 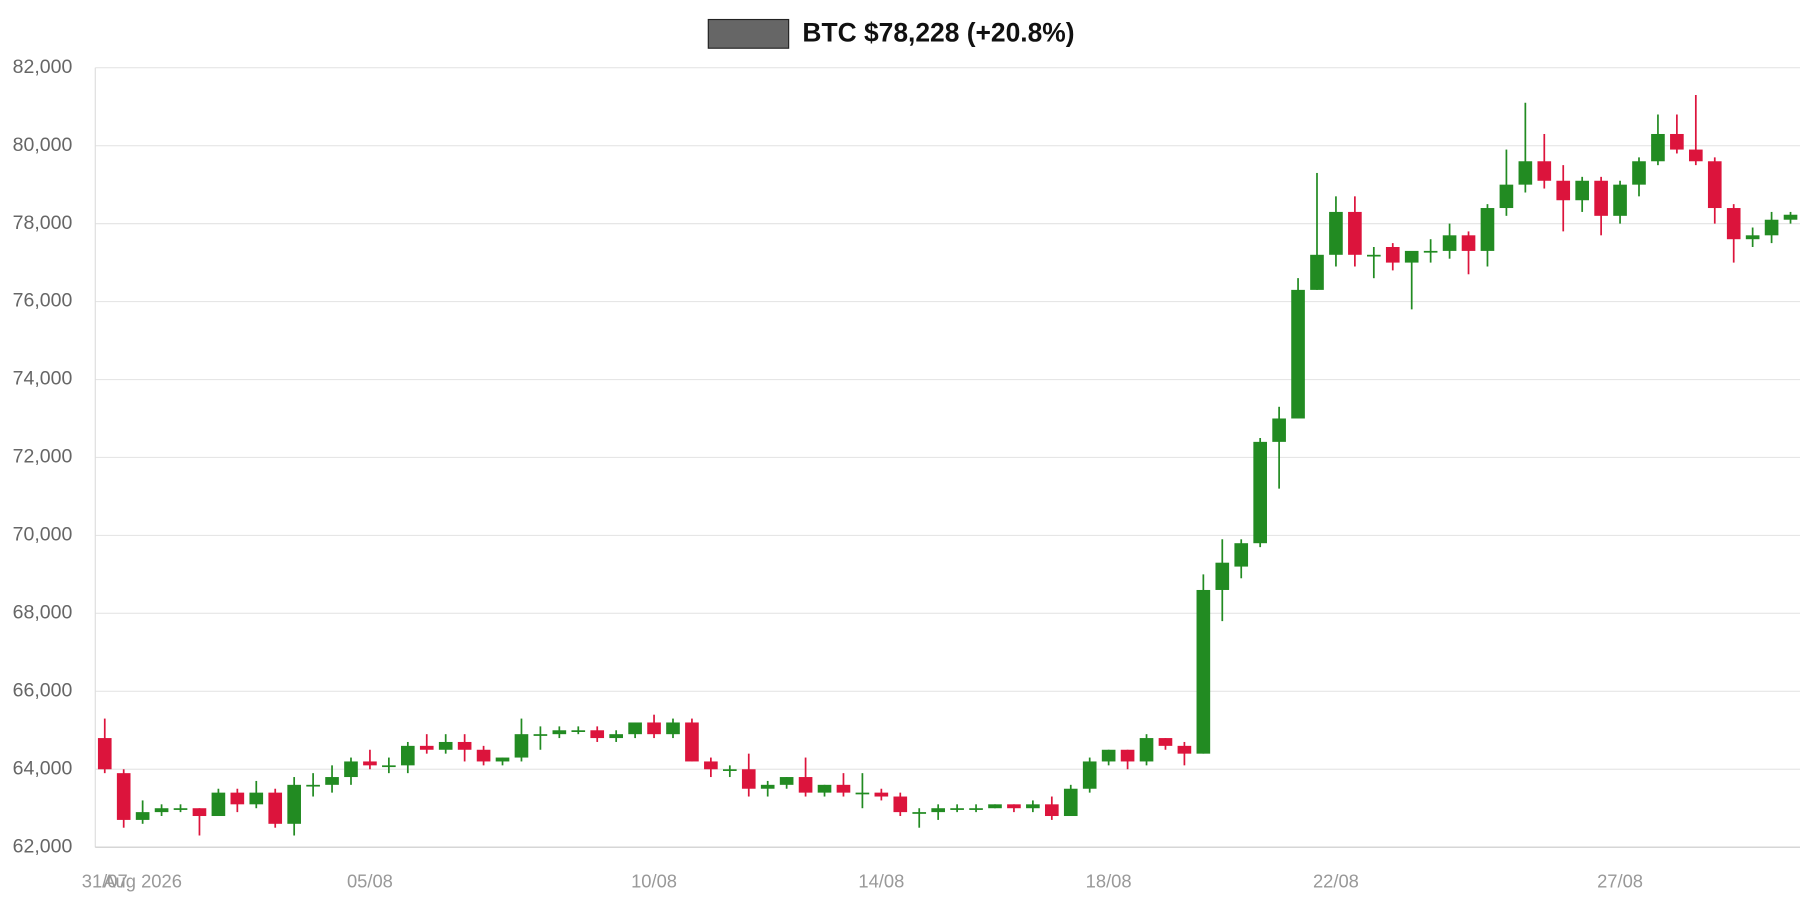 What do you see at coordinates (43, 67) in the screenshot?
I see `y-tick-label: 82,000` at bounding box center [43, 67].